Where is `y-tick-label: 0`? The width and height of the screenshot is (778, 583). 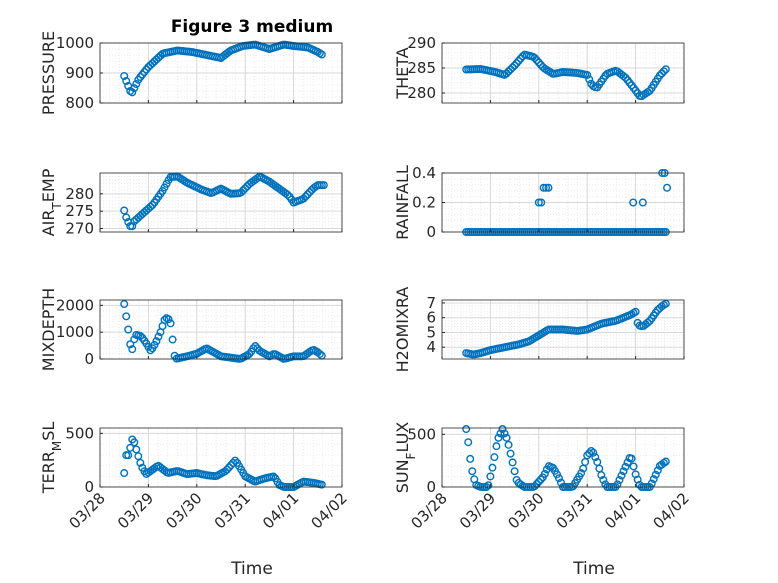 y-tick-label: 0 is located at coordinates (89, 487).